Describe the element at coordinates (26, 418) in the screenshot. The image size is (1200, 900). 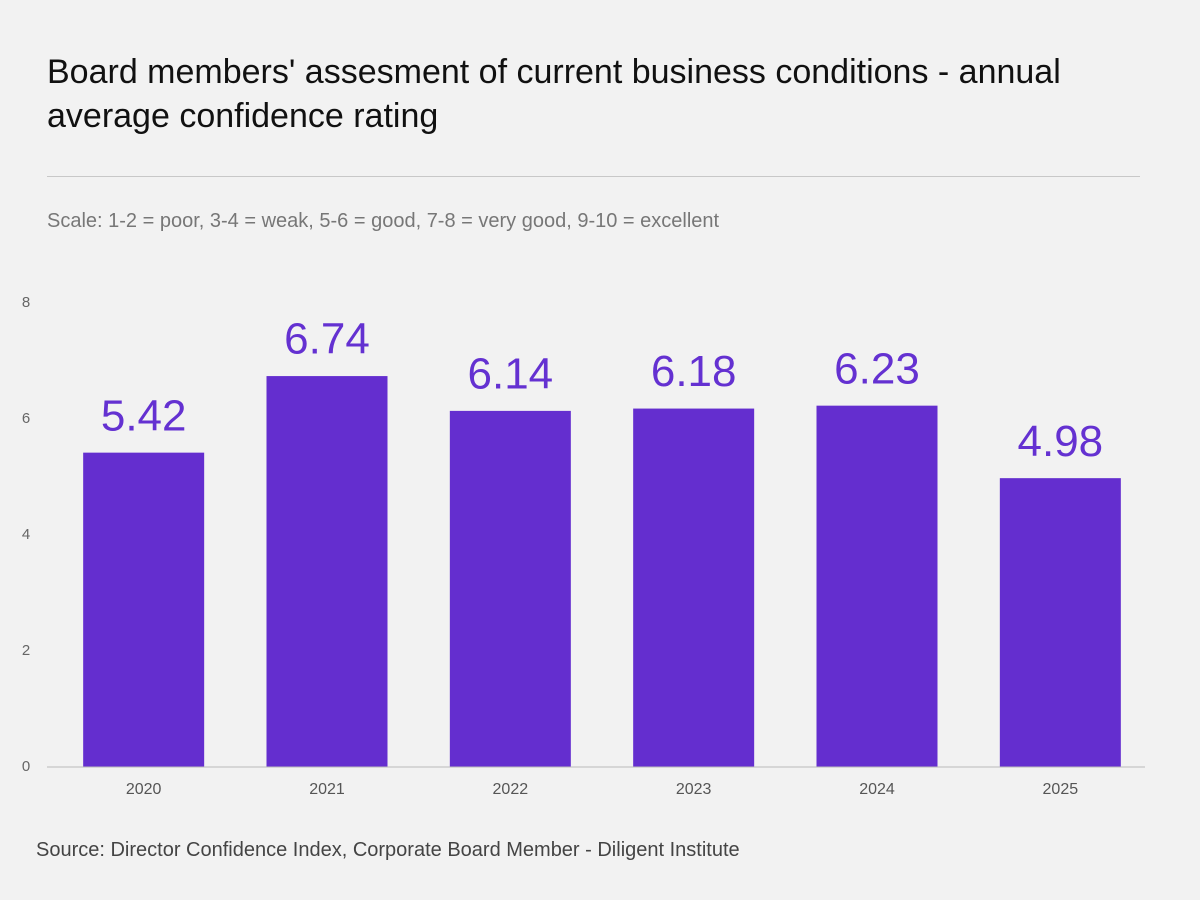
I see `y-tick-label: 6` at that location.